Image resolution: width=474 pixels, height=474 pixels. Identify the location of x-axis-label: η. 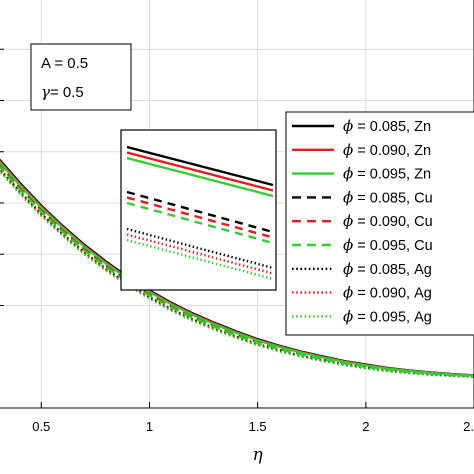
(258, 455).